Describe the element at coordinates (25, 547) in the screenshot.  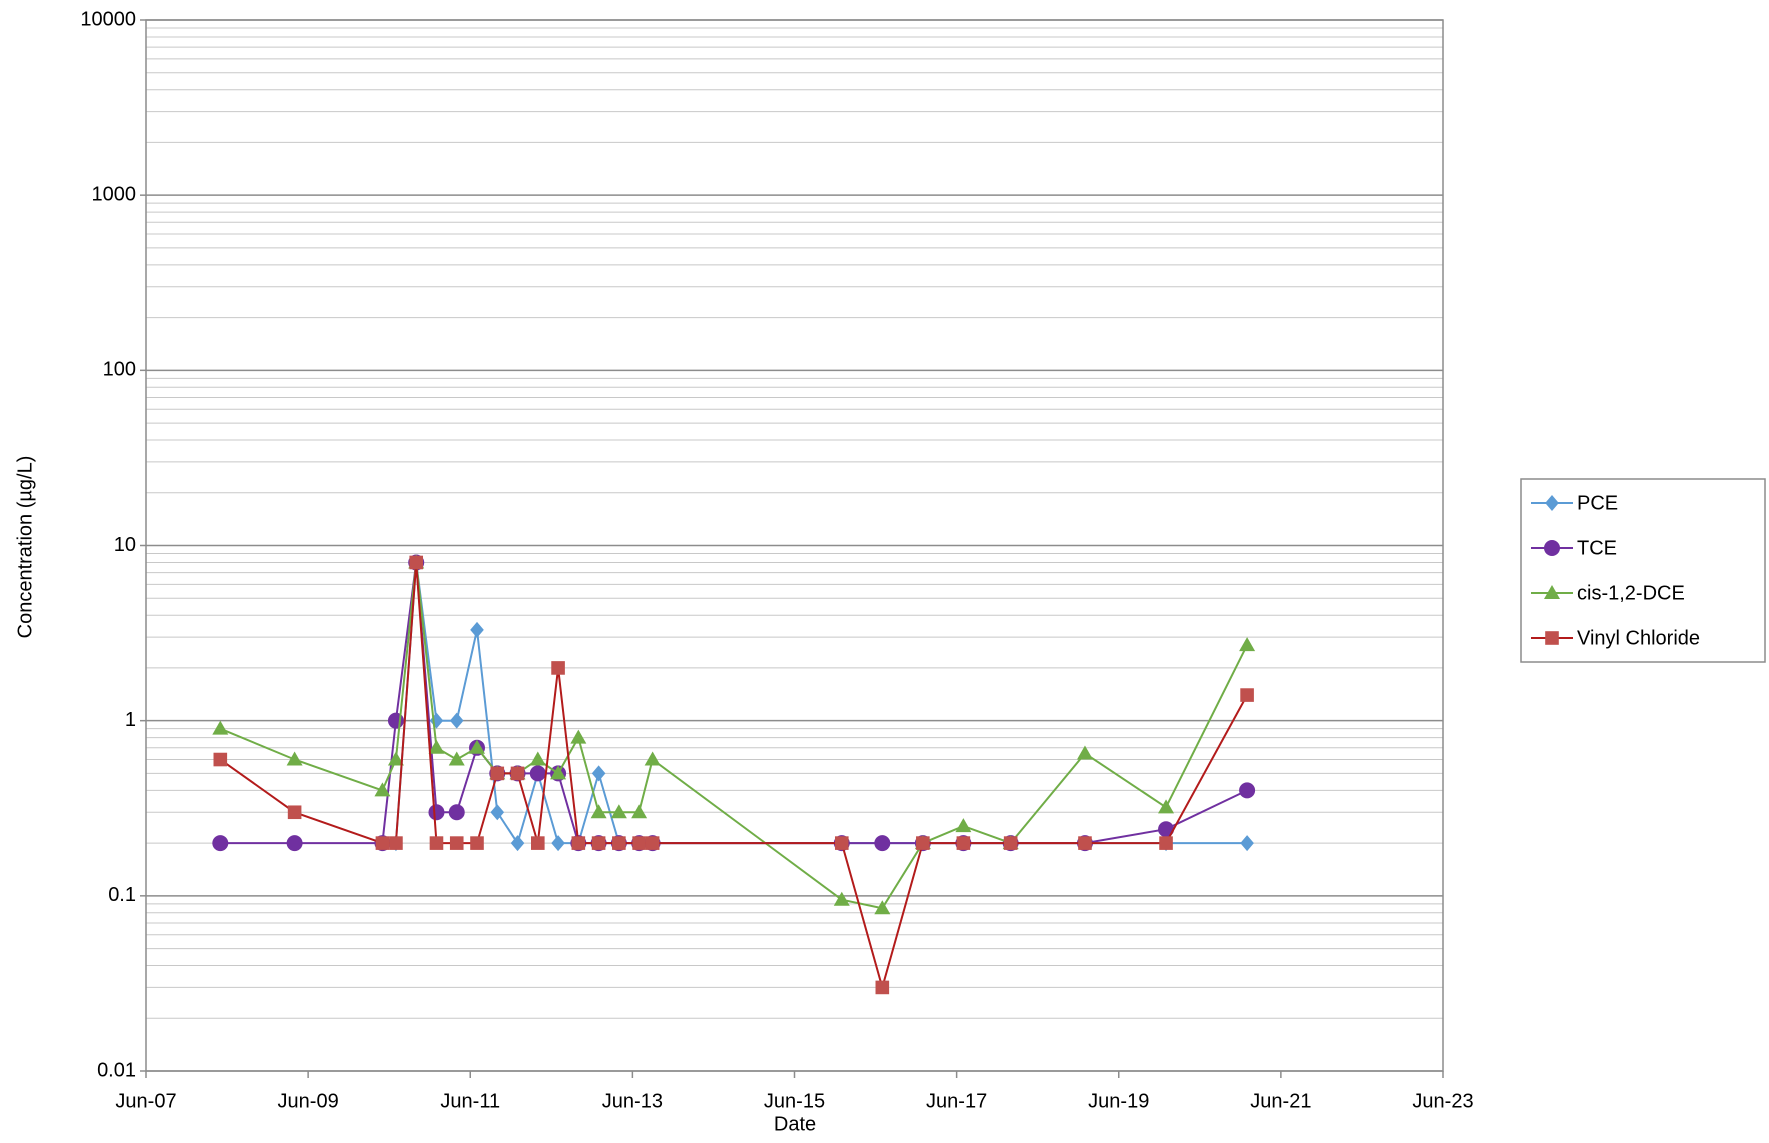
I see `y-axis-title: Concentration (µg/L)` at that location.